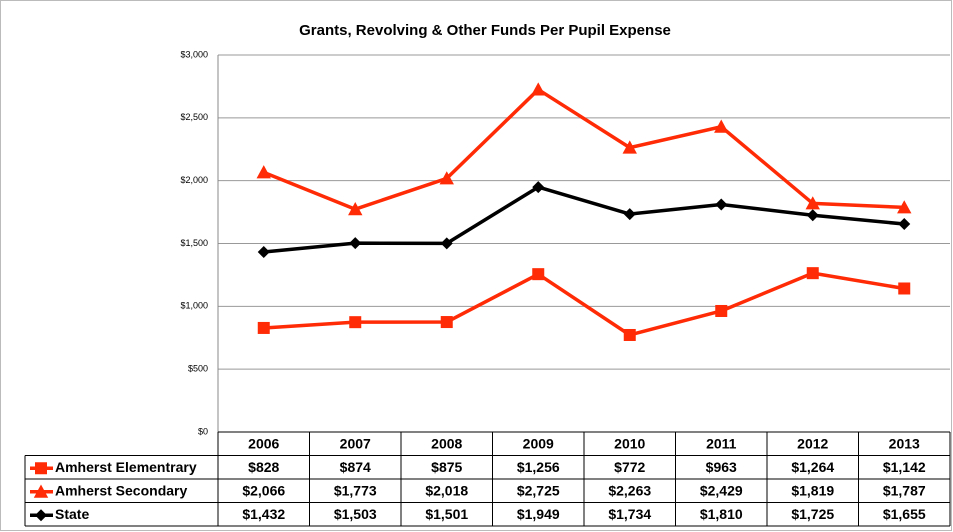  What do you see at coordinates (629, 490) in the screenshot?
I see `table-cell: $2,263` at bounding box center [629, 490].